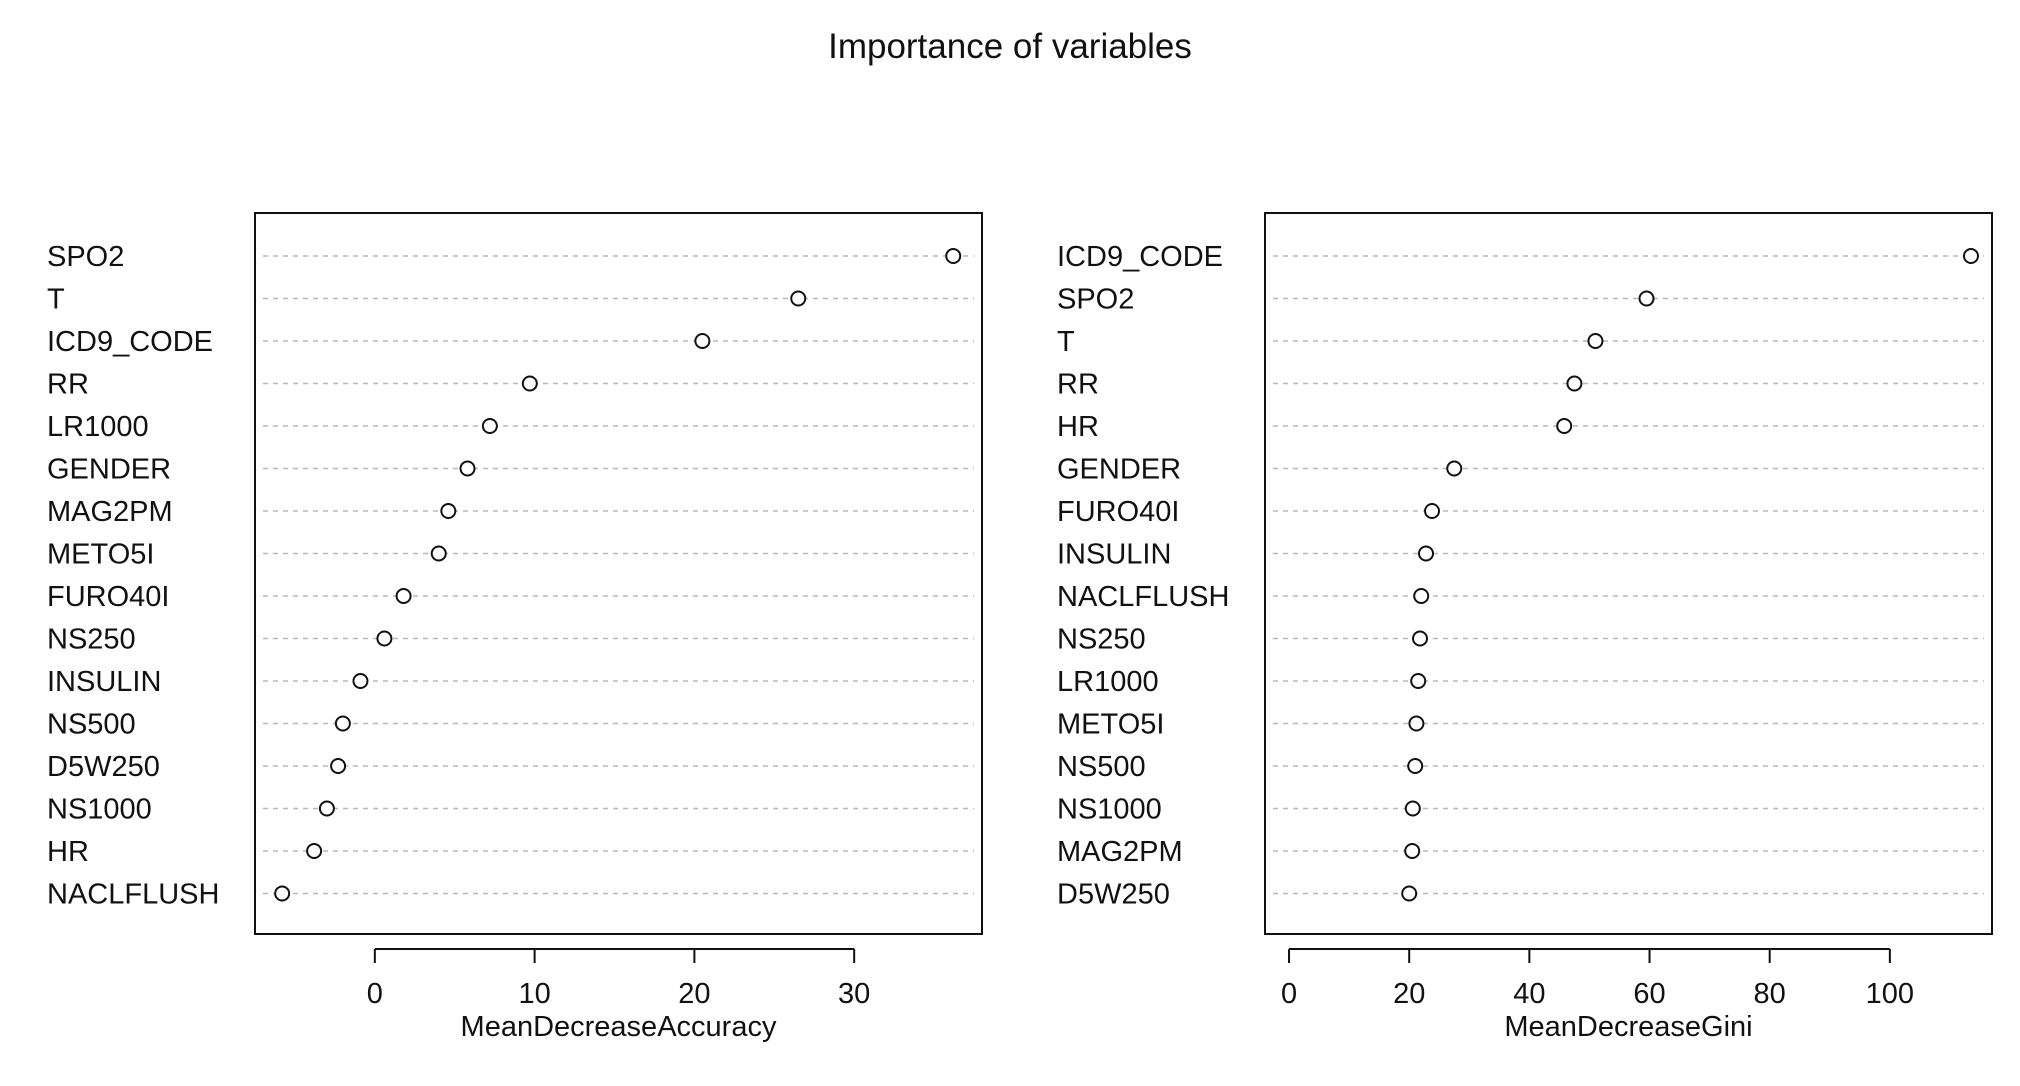 The height and width of the screenshot is (1086, 2020). What do you see at coordinates (619, 1027) in the screenshot?
I see `x-axis-label: MeanDecreaseAccuracy` at bounding box center [619, 1027].